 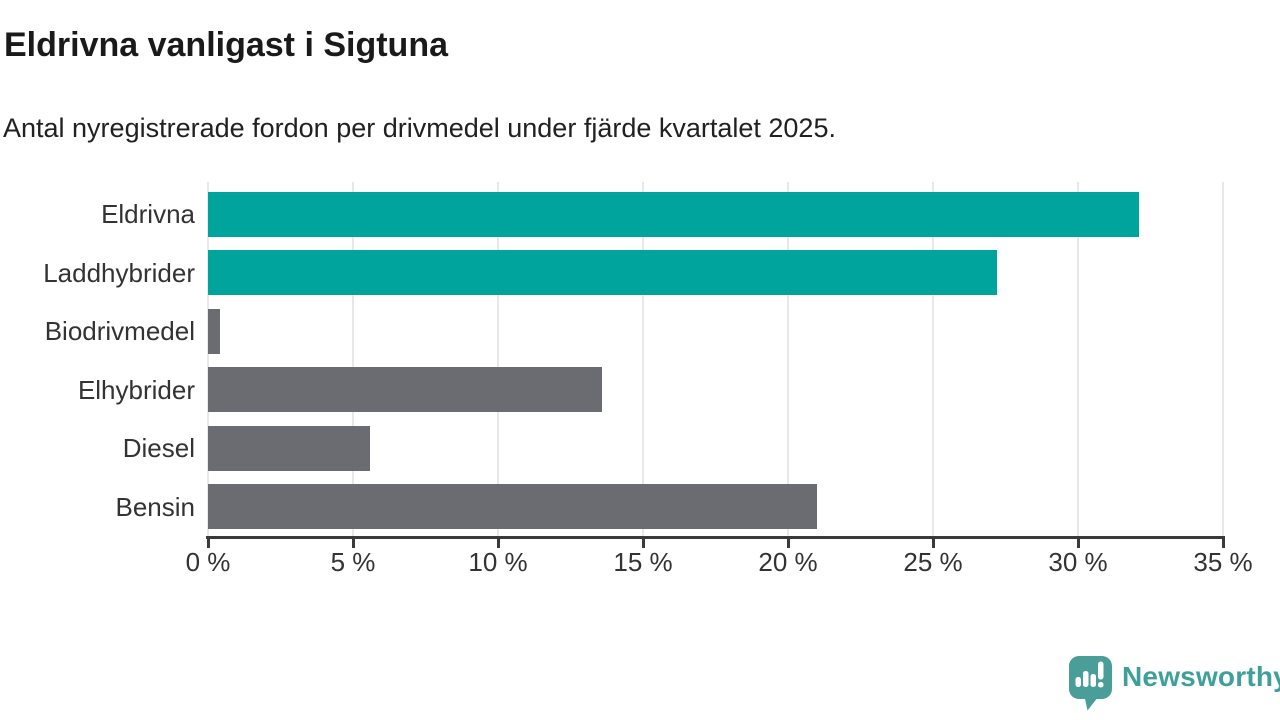 What do you see at coordinates (119, 272) in the screenshot?
I see `category-label-laddhybrider: Laddhybrider` at bounding box center [119, 272].